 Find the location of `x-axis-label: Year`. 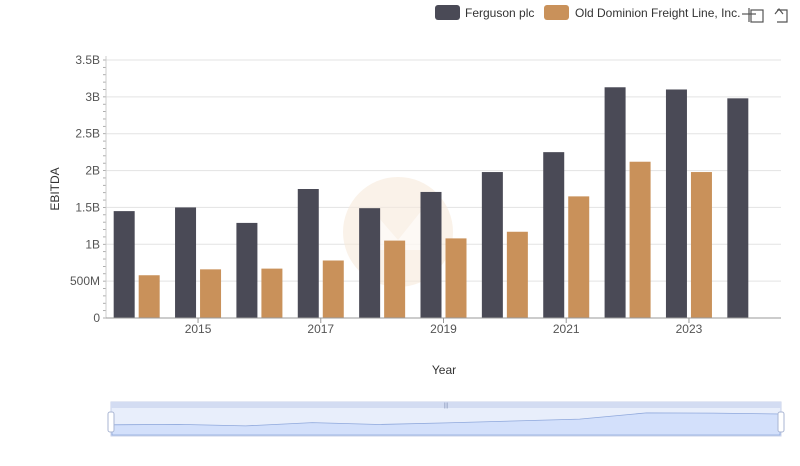

x-axis-label: Year is located at coordinates (444, 370).